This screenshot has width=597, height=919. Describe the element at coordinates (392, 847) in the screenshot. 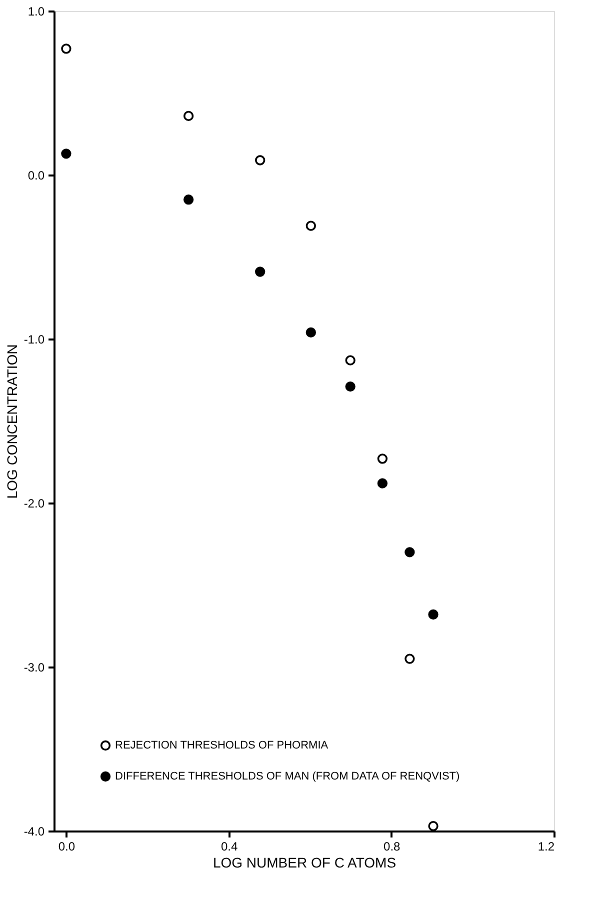

I see `x-tick-label: 0.8` at that location.